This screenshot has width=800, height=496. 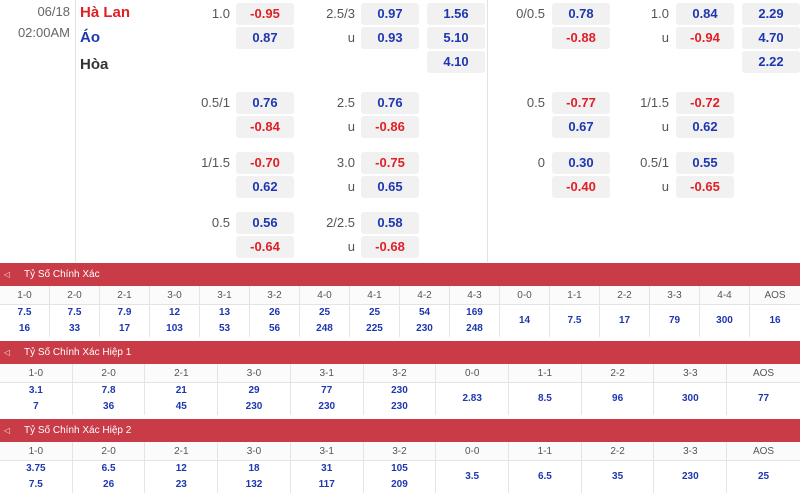 I want to click on score-column: 3-3 230, so click(x=691, y=467).